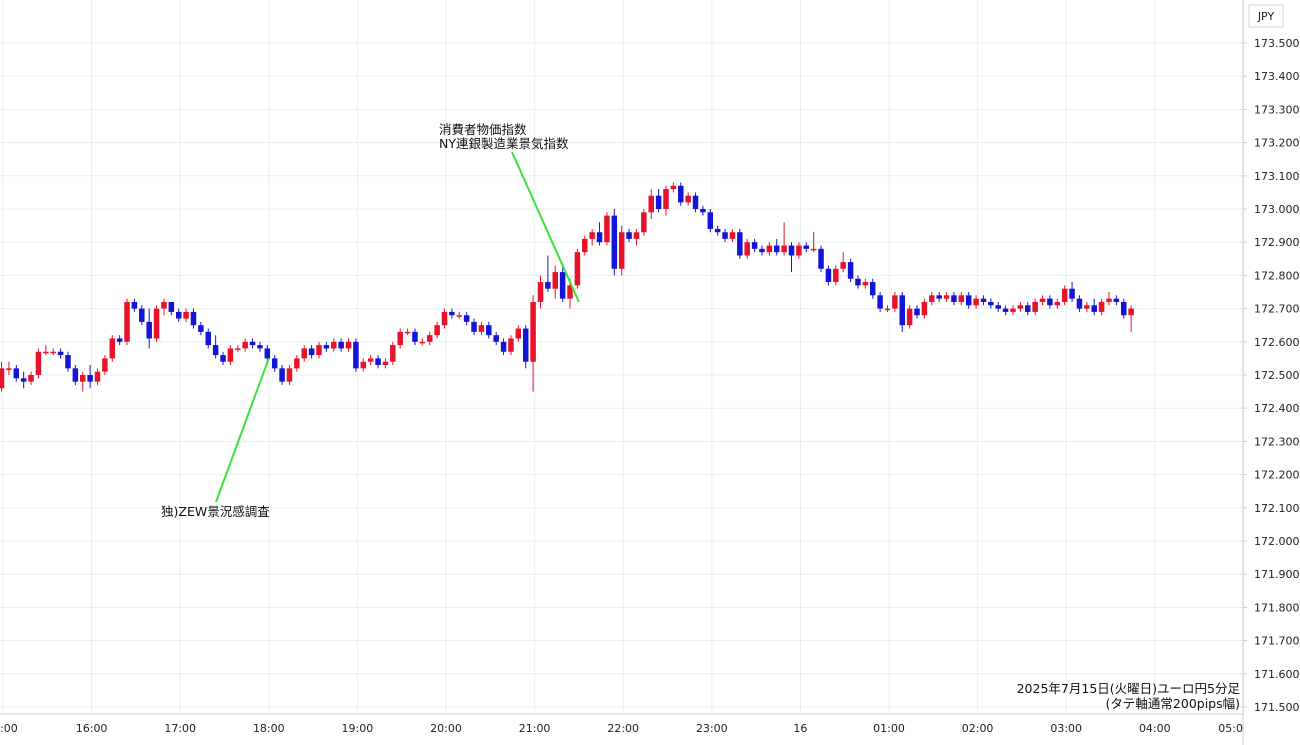 The height and width of the screenshot is (745, 1300). What do you see at coordinates (1066, 728) in the screenshot?
I see `time-tick-label: 03:00` at bounding box center [1066, 728].